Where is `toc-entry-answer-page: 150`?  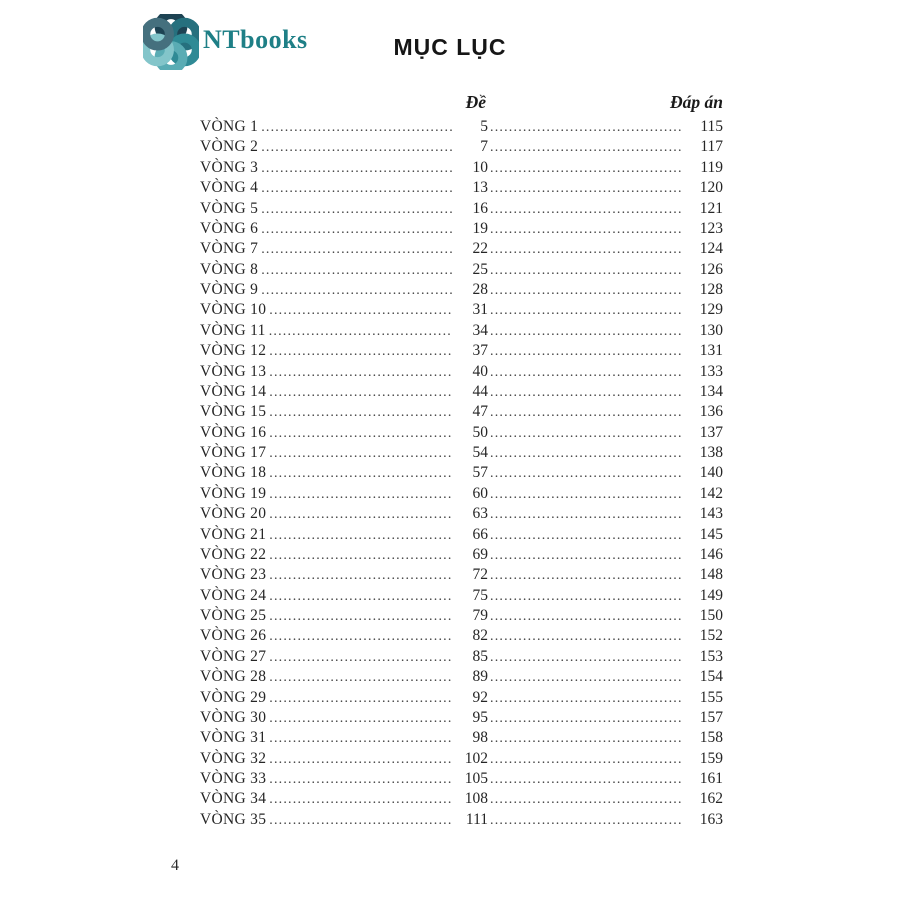 toc-entry-answer-page: 150 is located at coordinates (711, 615).